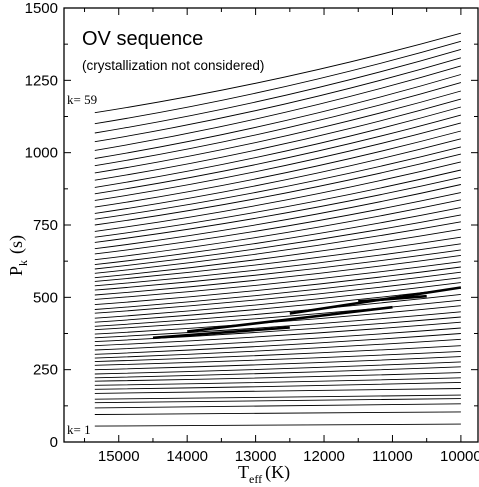 This screenshot has width=479, height=487. I want to click on mode-line-k12, so click(277, 363).